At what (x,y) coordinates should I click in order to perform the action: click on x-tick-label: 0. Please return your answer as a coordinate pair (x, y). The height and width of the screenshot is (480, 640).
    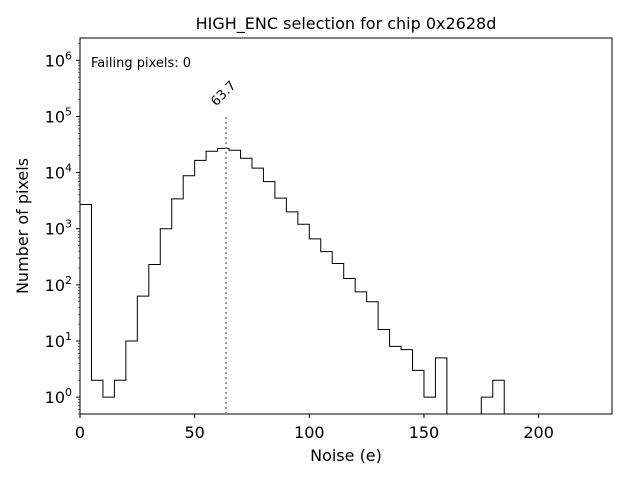
    Looking at the image, I should click on (80, 432).